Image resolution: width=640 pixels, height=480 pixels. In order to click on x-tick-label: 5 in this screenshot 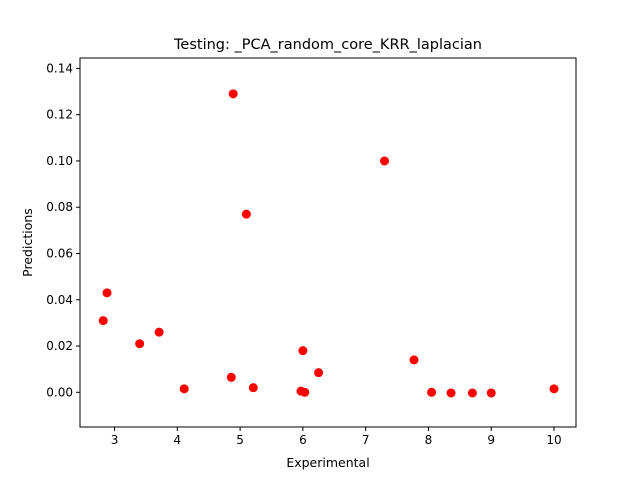, I will do `click(240, 440)`.